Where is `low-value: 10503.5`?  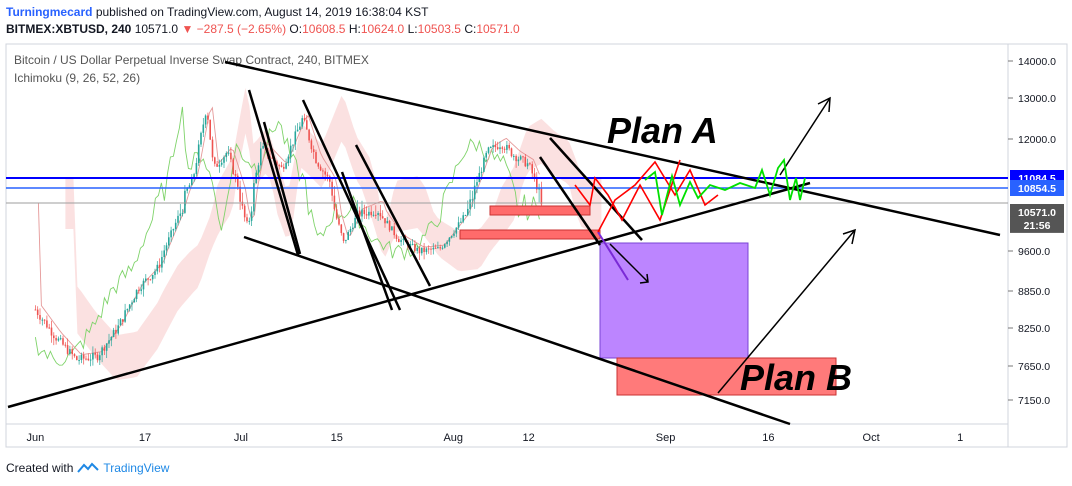 low-value: 10503.5 is located at coordinates (439, 29).